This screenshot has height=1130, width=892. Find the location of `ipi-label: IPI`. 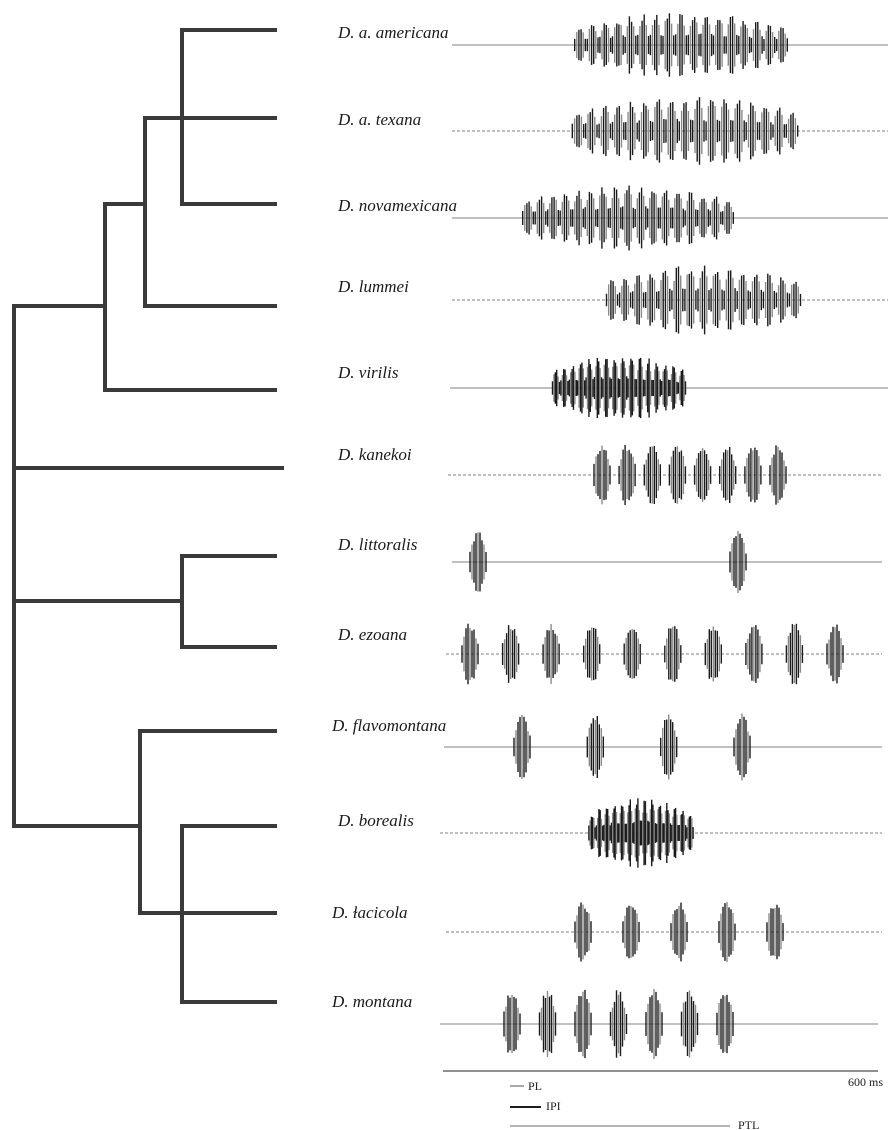

ipi-label: IPI is located at coordinates (553, 1106).